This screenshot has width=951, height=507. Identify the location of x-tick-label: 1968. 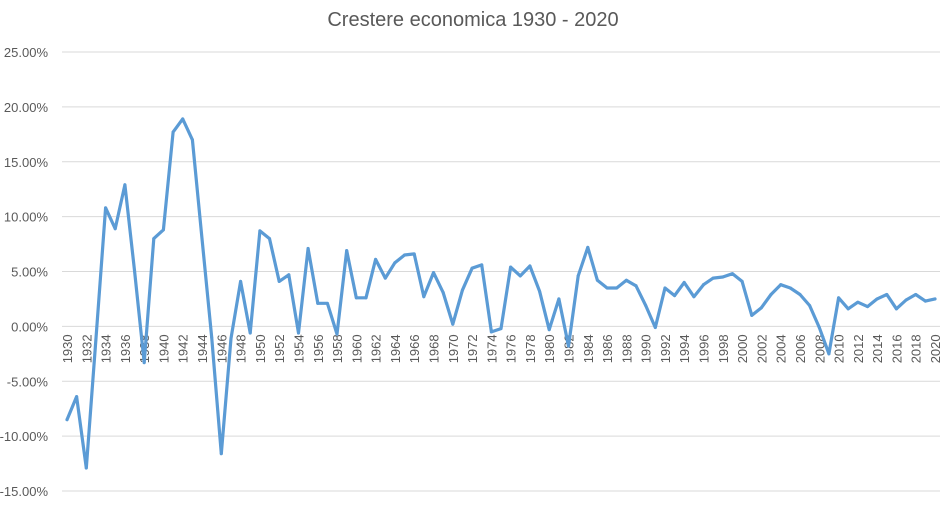
(433, 348).